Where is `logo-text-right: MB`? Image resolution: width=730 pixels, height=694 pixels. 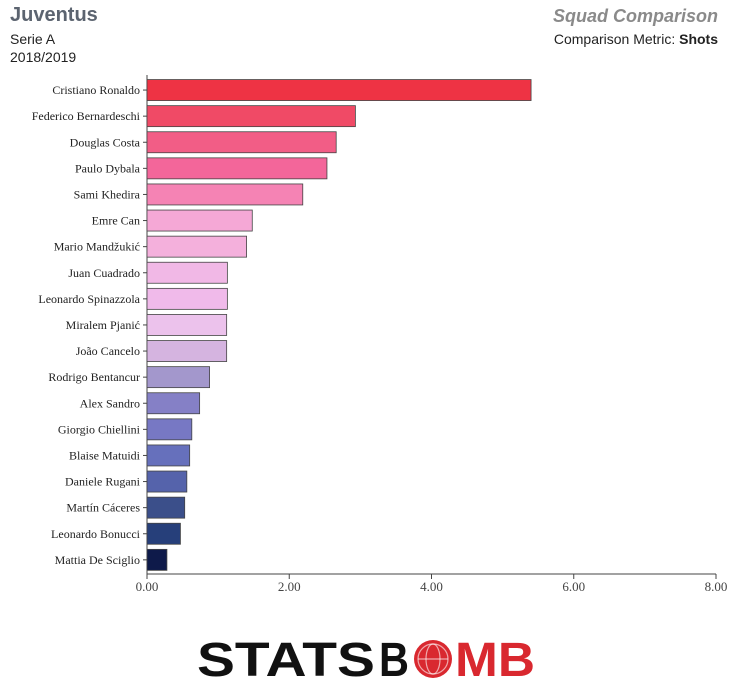
logo-text-right: MB is located at coordinates (495, 658).